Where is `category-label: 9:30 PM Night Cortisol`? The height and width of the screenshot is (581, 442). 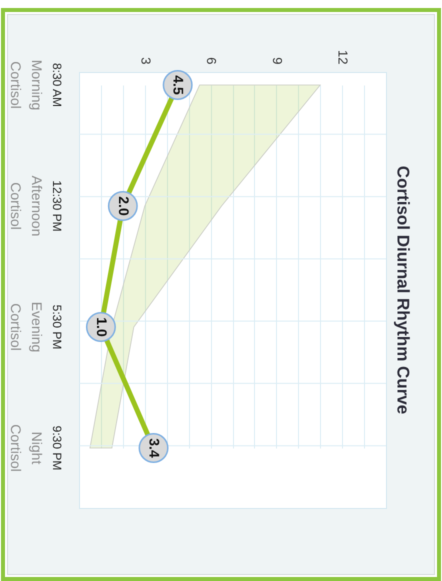
category-label: 9:30 PM Night Cortisol is located at coordinates (36, 448).